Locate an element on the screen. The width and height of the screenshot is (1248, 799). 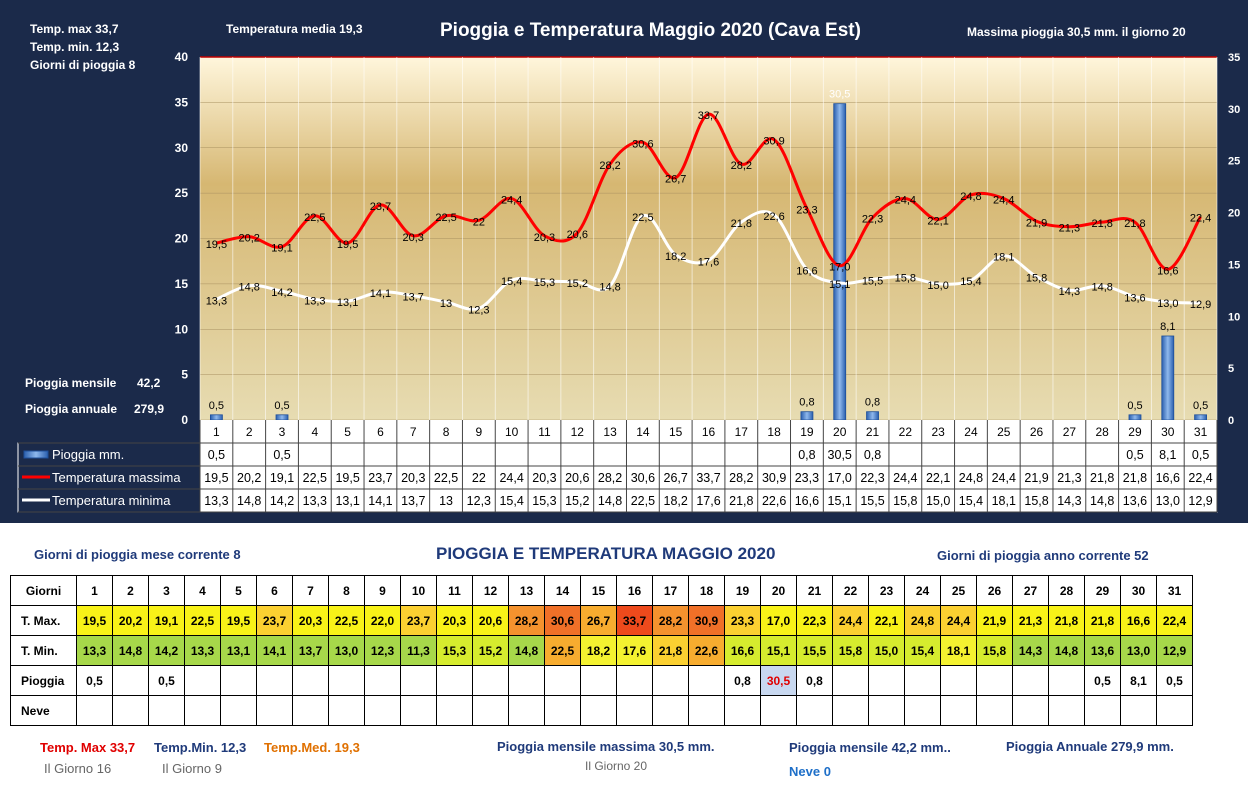
tmax-label: 24,8 is located at coordinates (970, 197).